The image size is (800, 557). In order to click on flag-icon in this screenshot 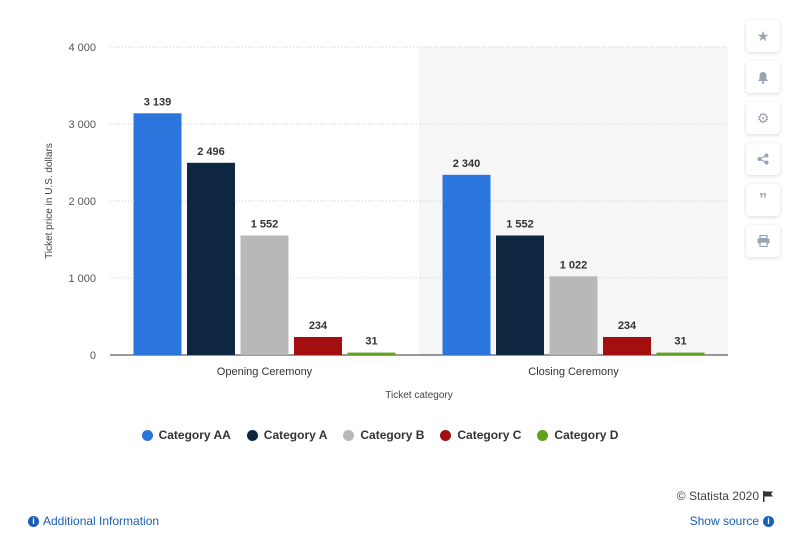, I will do `click(768, 496)`.